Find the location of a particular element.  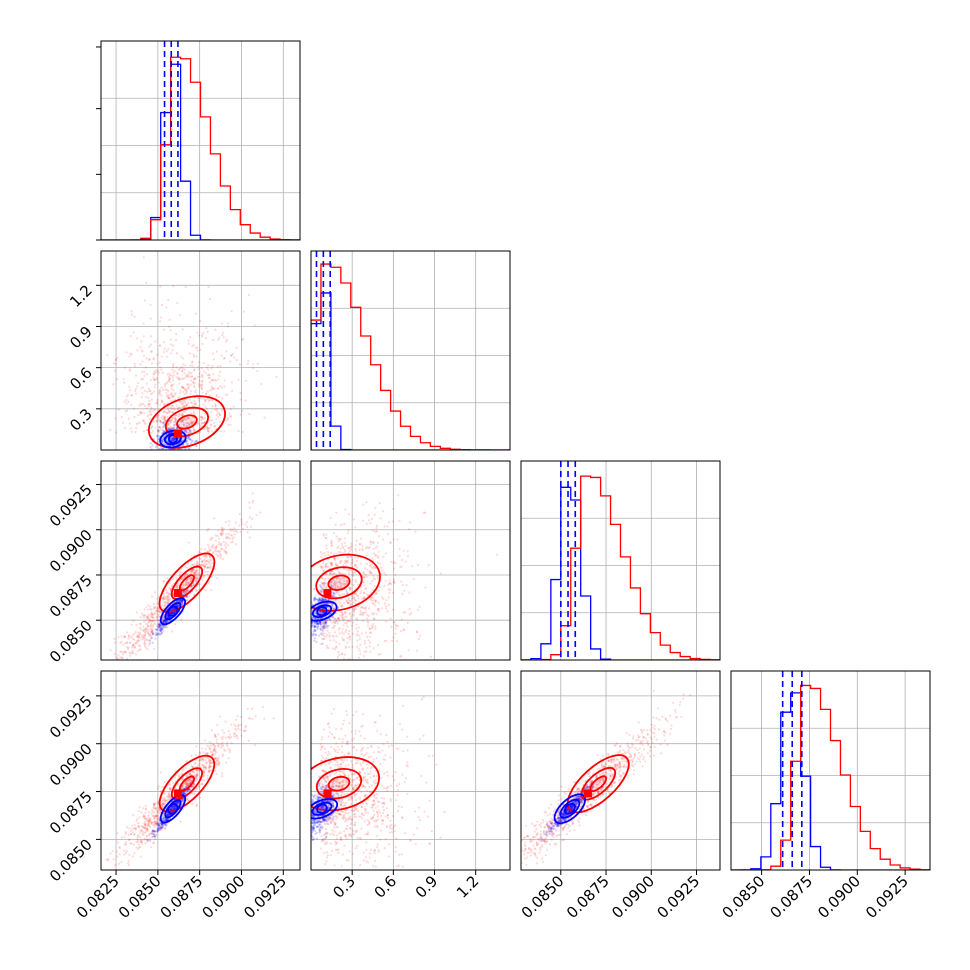

y-tick-label: 0.9 is located at coordinates (81, 338).